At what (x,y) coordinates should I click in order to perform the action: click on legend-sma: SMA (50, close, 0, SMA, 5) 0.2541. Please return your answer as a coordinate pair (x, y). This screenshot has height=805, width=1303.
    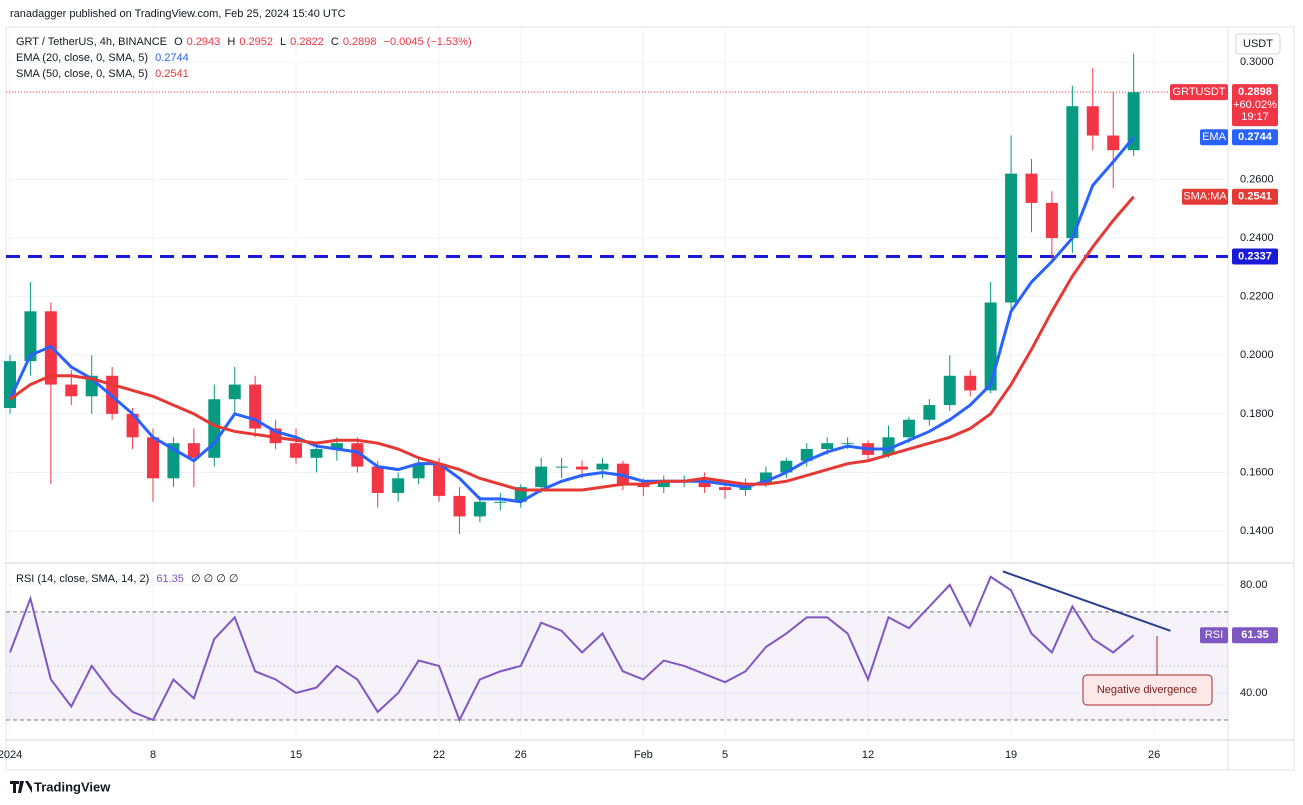
    Looking at the image, I should click on (104, 74).